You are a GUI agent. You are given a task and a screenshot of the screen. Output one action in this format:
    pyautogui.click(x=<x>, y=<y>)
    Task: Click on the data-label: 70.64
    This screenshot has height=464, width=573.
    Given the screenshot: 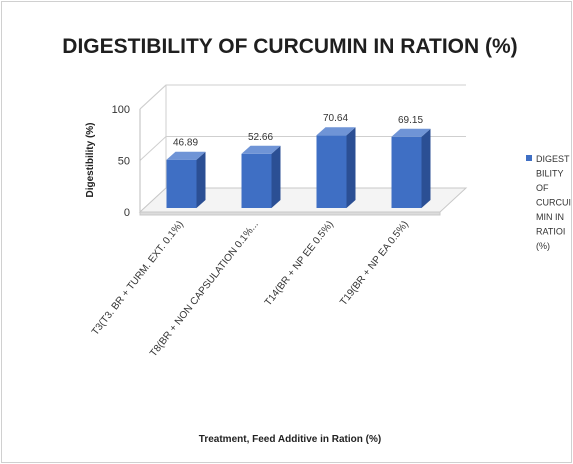 What is the action you would take?
    pyautogui.click(x=335, y=118)
    